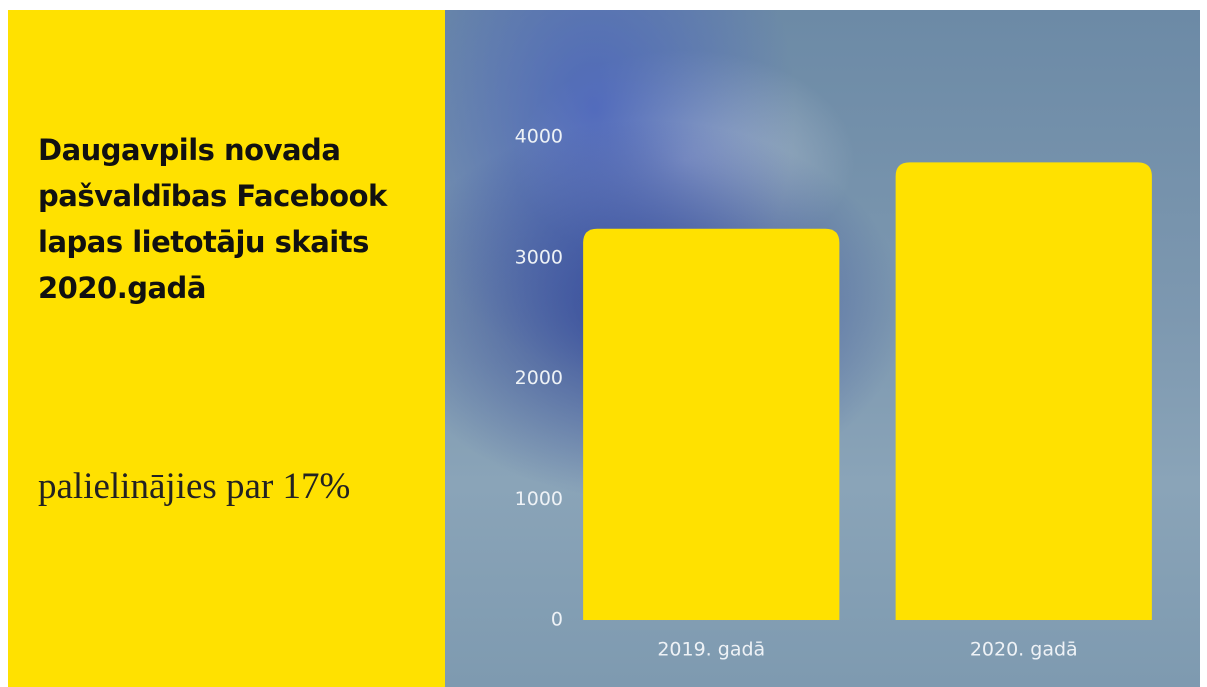 The width and height of the screenshot is (1207, 687). I want to click on y-tick-label: 0, so click(557, 620).